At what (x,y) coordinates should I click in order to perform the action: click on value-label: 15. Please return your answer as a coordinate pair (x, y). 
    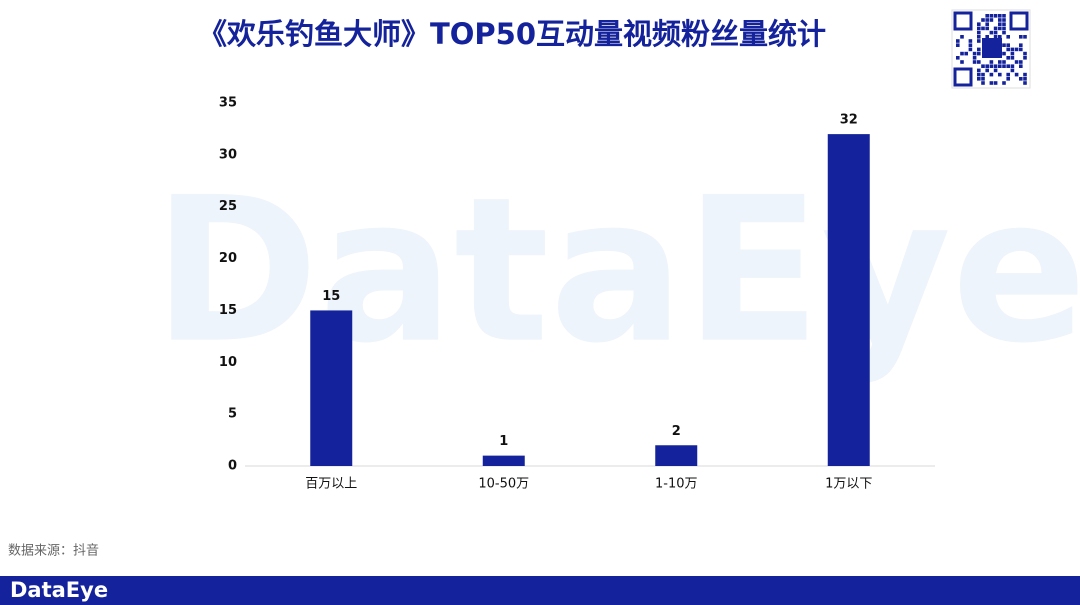
    Looking at the image, I should click on (331, 296).